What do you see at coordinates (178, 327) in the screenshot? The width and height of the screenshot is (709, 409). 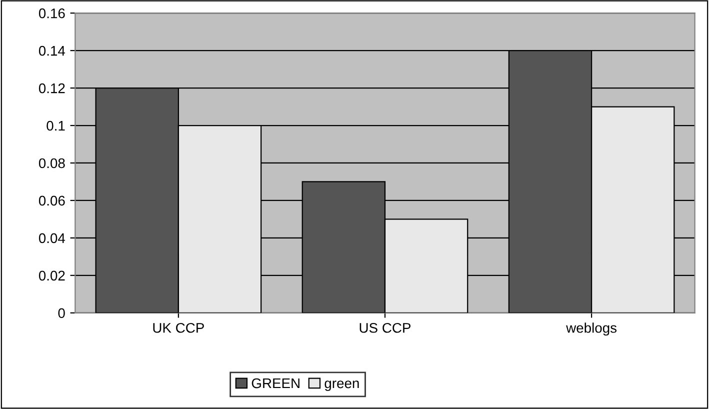 I see `x-tick-label: UK CCP` at bounding box center [178, 327].